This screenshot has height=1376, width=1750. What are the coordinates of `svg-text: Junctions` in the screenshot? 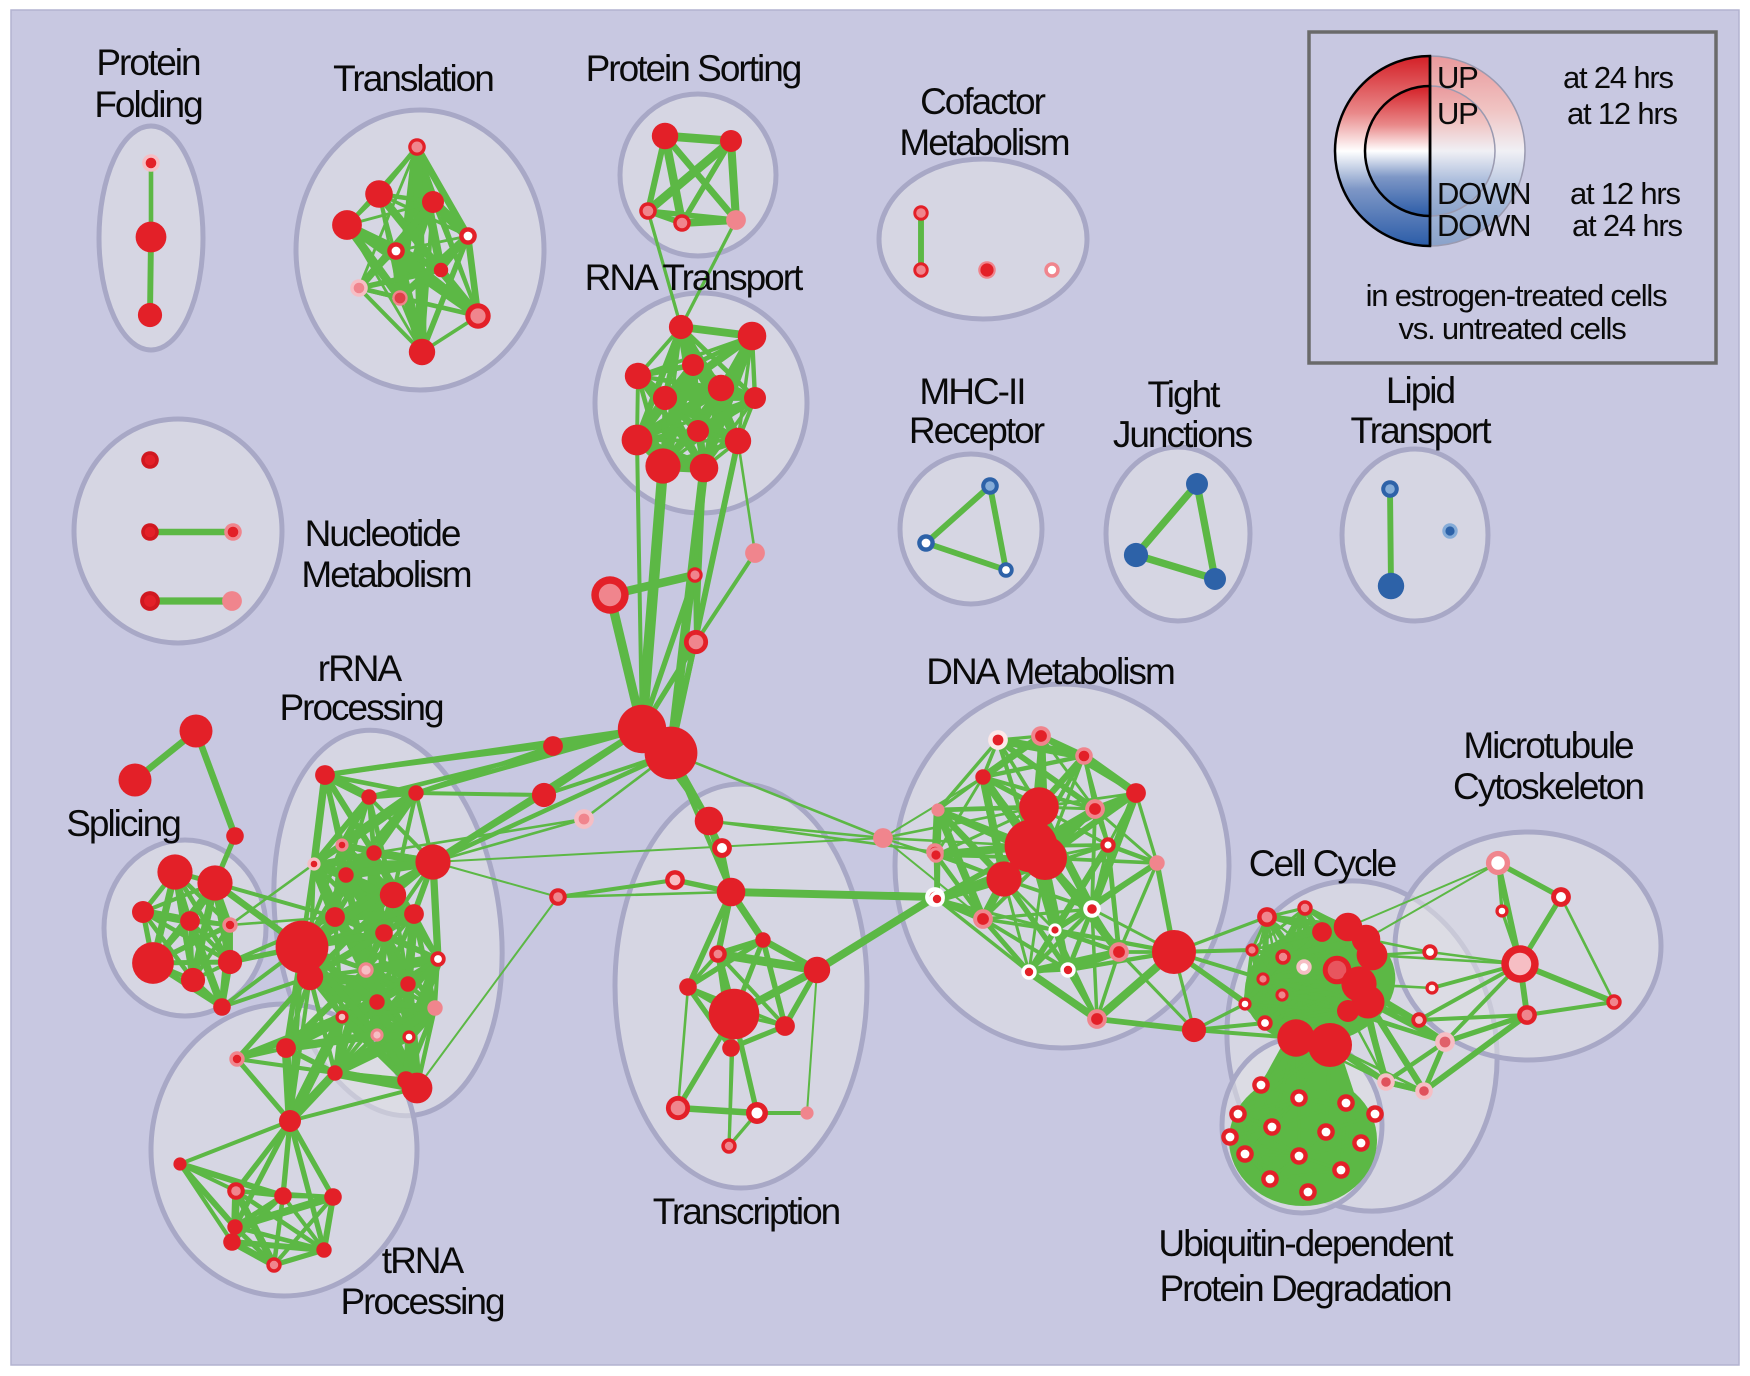 It's located at (1183, 434).